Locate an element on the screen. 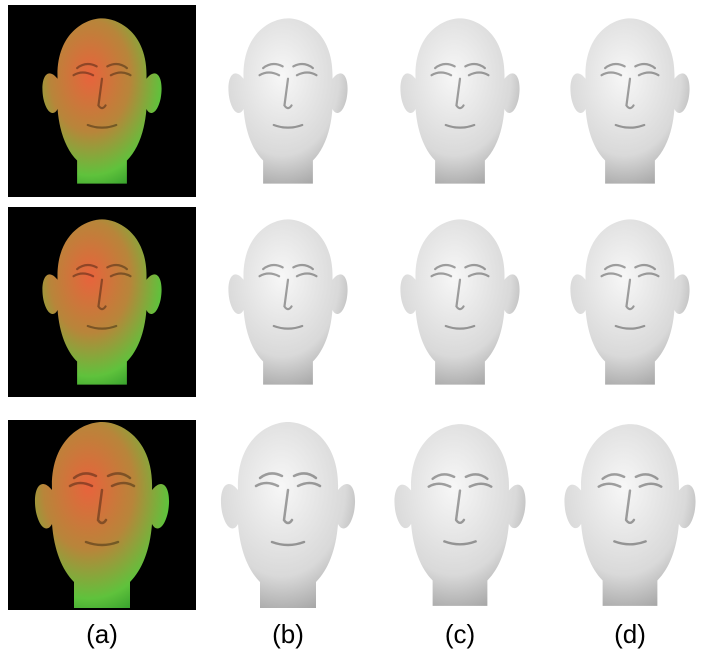 This screenshot has height=652, width=725. caption: (b) is located at coordinates (288, 634).